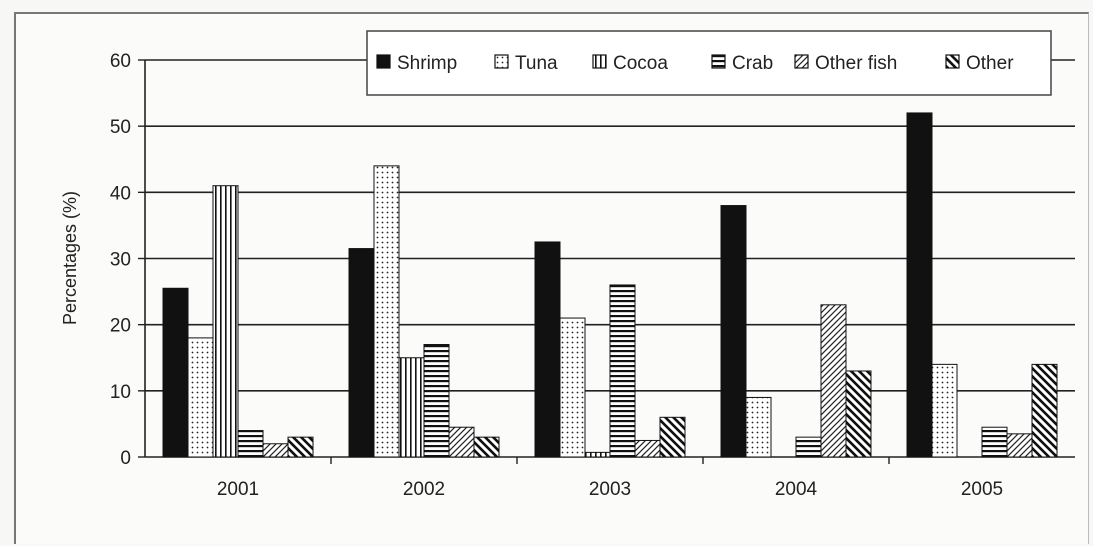  I want to click on bar-shrimp-2002, so click(361, 353).